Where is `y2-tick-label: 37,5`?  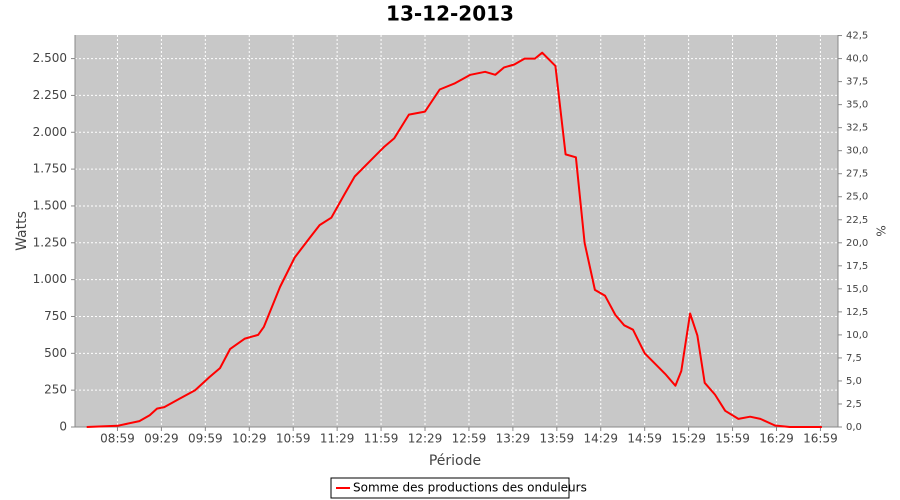
y2-tick-label: 37,5 is located at coordinates (857, 82).